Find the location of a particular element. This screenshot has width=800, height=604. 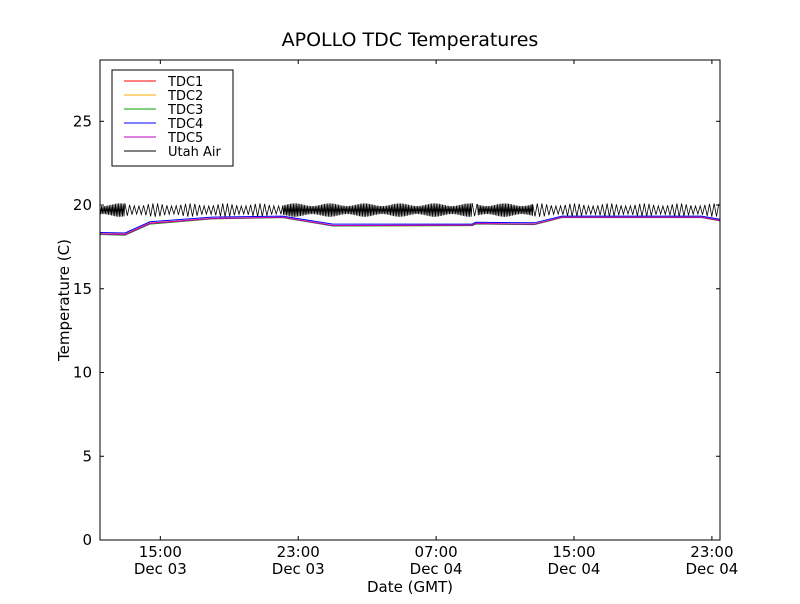

x-axis-label: Date (GMT) is located at coordinates (410, 587).